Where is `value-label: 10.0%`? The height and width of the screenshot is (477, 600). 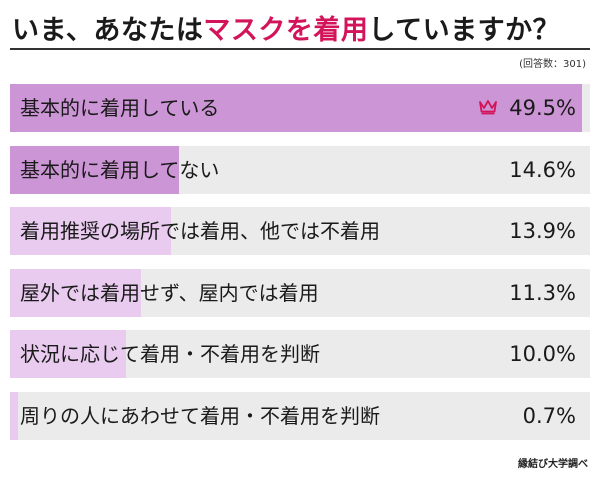
value-label: 10.0% is located at coordinates (542, 354).